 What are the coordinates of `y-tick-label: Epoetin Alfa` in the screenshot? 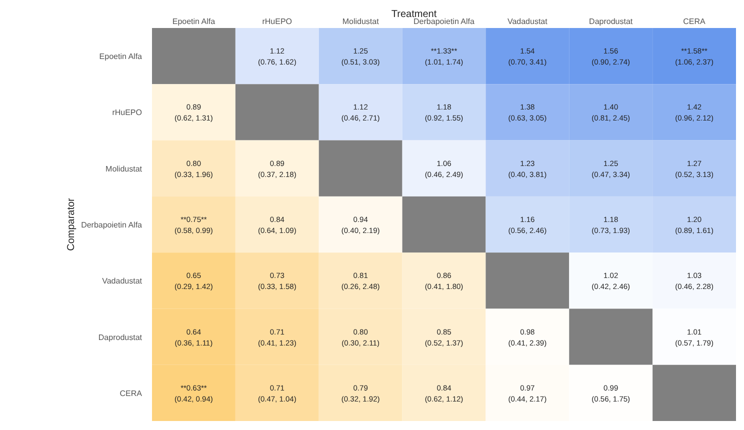 It's located at (121, 57).